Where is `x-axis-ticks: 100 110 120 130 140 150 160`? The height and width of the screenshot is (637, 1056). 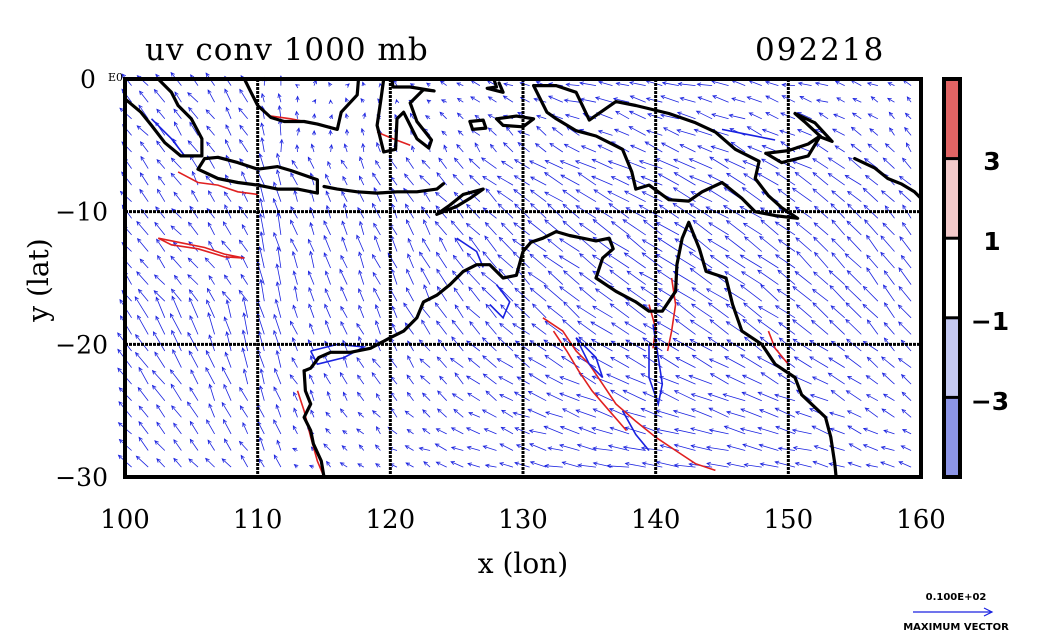 x-axis-ticks: 100 110 120 130 140 150 160 is located at coordinates (523, 520).